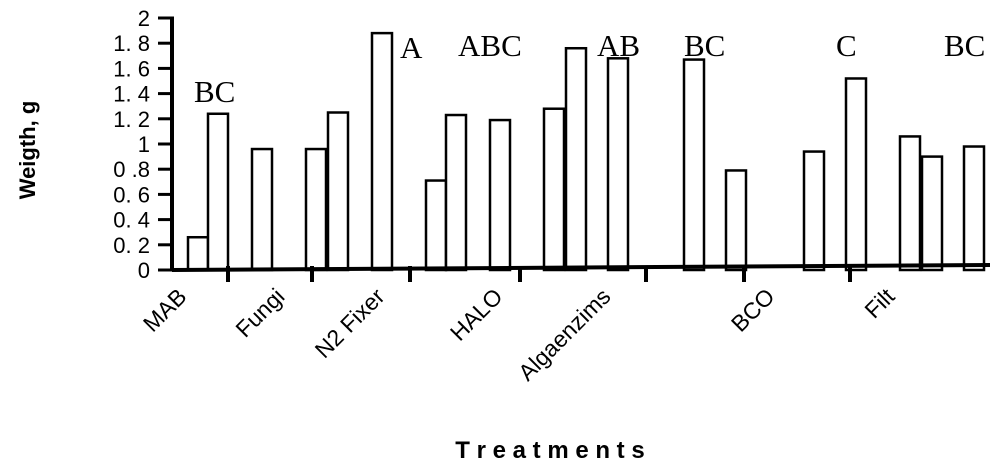 This screenshot has width=993, height=464. Describe the element at coordinates (549, 450) in the screenshot. I see `x-axis-title: T r e a t m e n t s` at that location.